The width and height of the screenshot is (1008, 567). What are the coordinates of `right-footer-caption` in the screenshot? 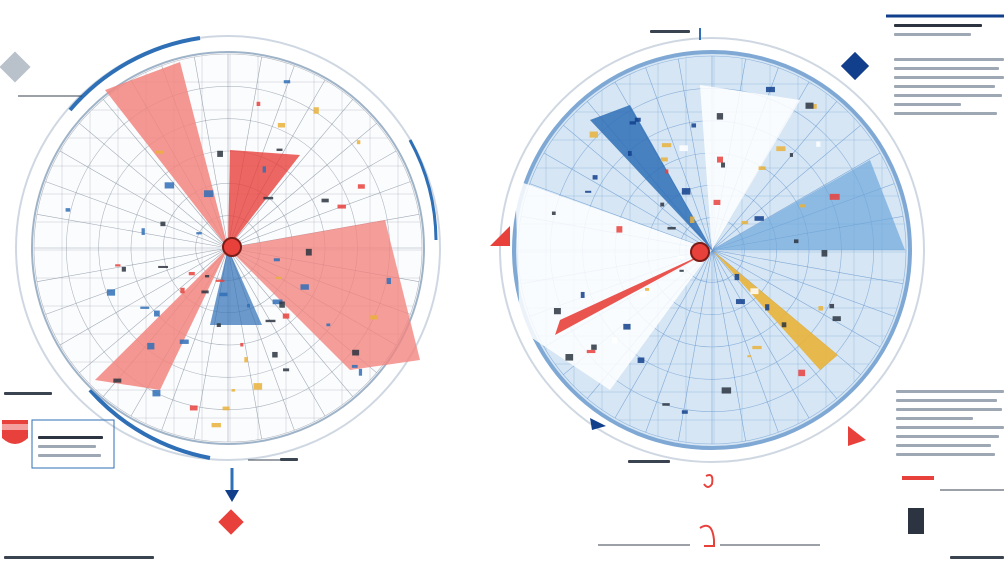 It's located at (977, 557).